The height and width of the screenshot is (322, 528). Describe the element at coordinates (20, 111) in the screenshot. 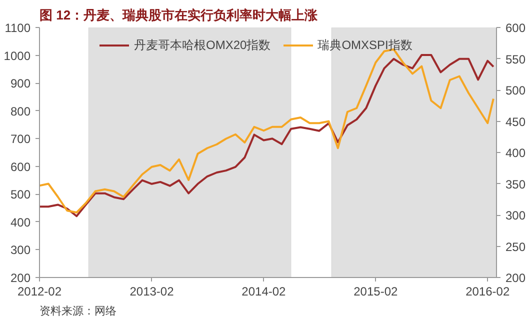

I see `y-tick-label: 800` at that location.